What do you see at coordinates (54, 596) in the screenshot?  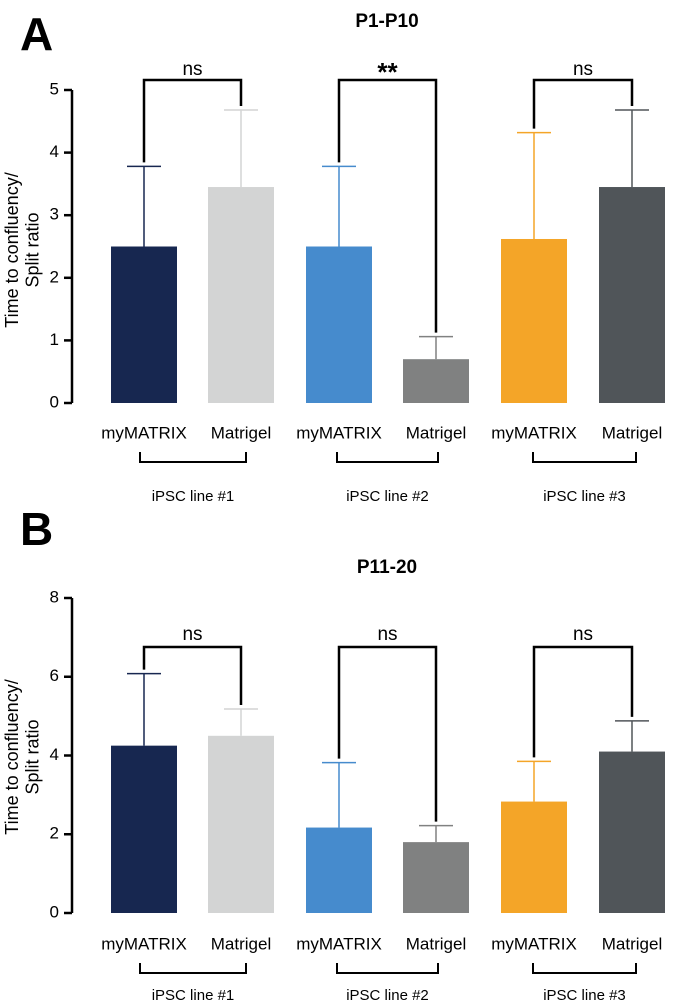 I see `y-tick-label: 8` at bounding box center [54, 596].